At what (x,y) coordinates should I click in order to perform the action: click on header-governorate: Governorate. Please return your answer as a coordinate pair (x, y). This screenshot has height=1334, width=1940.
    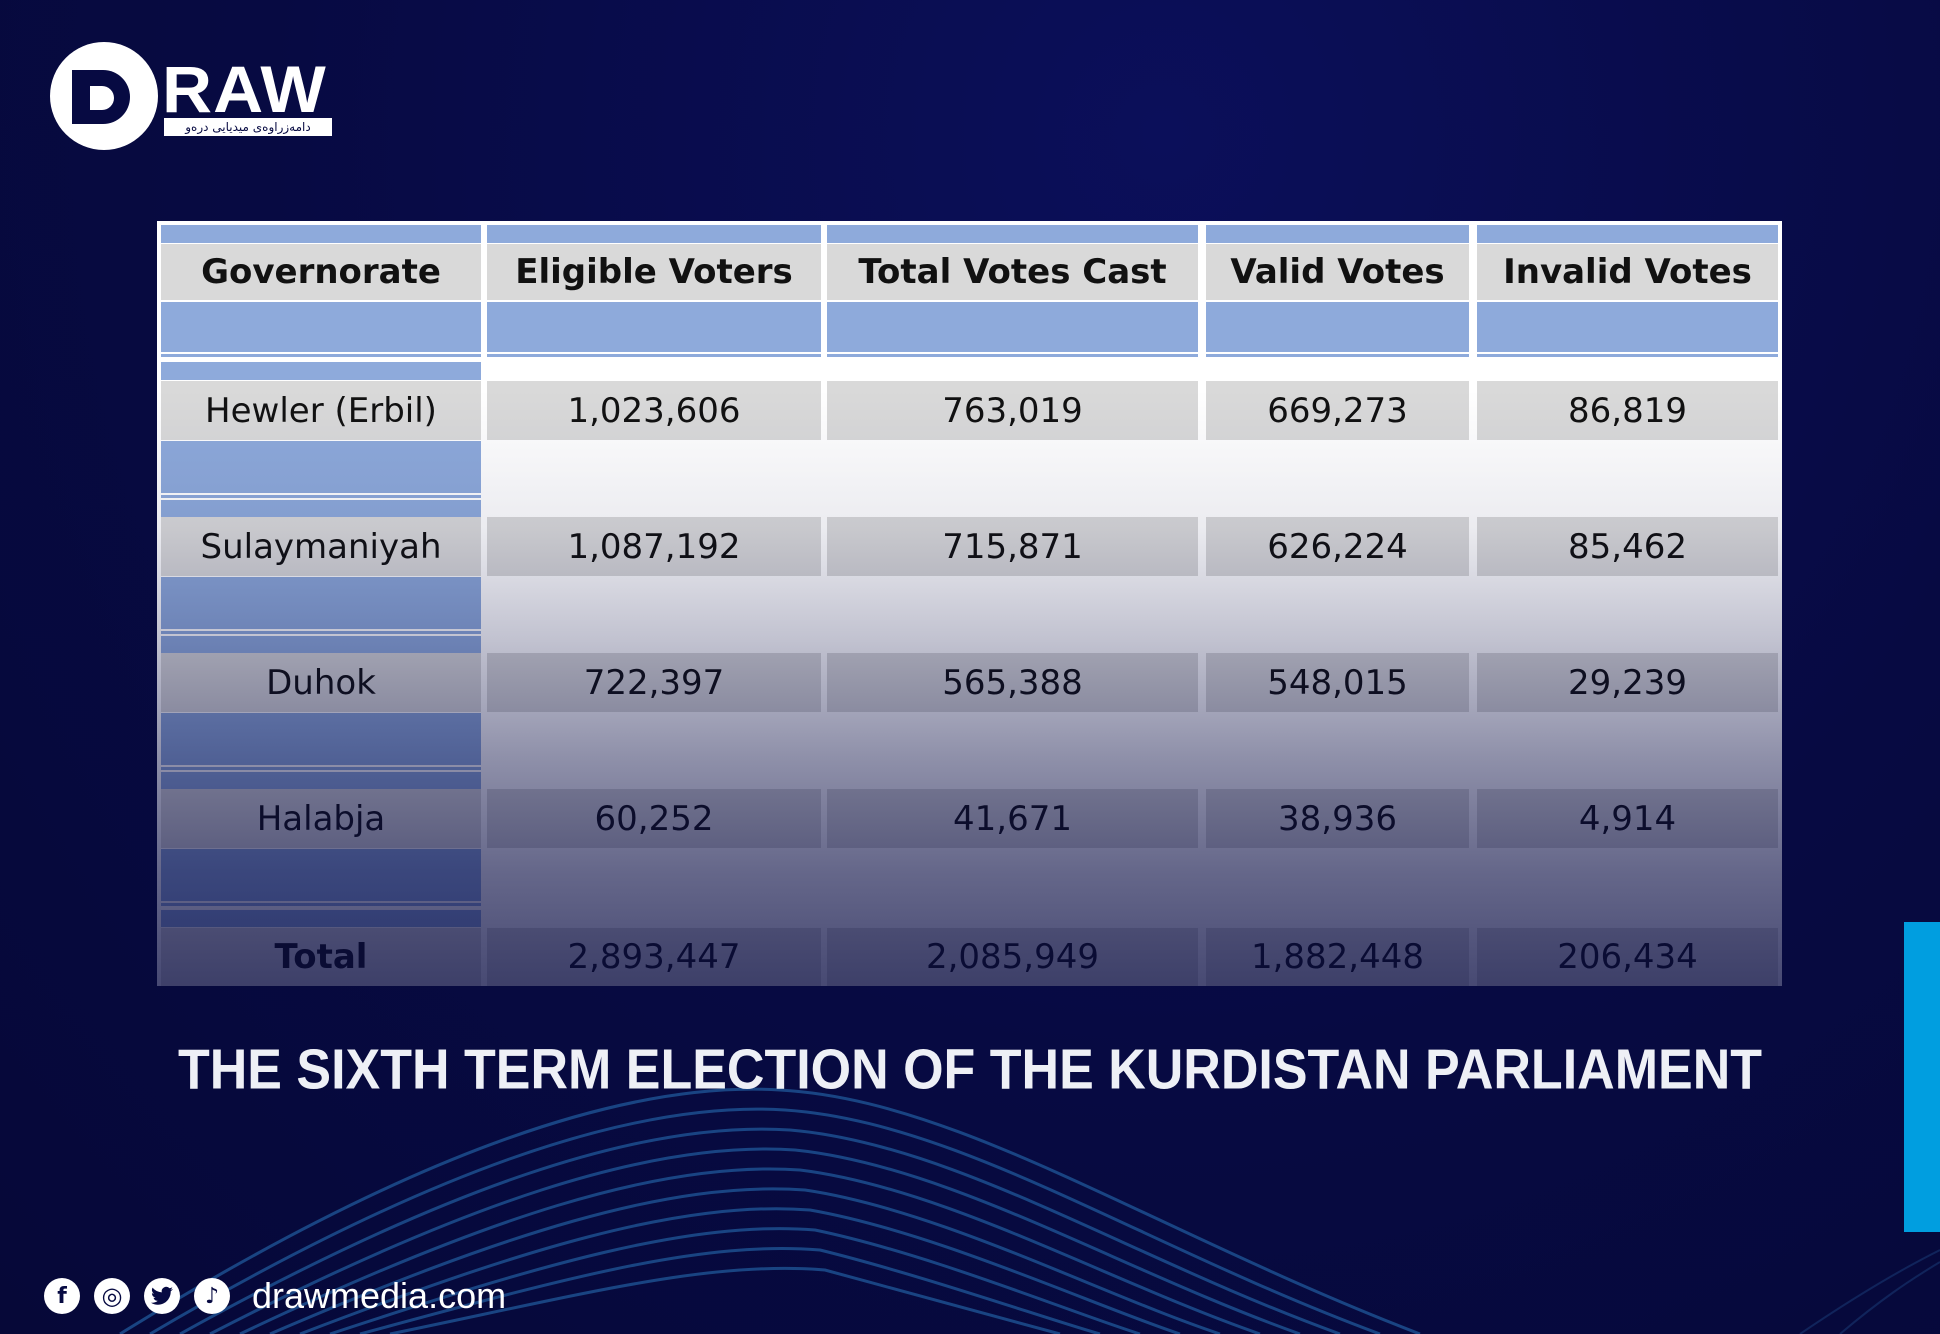
    Looking at the image, I should click on (321, 272).